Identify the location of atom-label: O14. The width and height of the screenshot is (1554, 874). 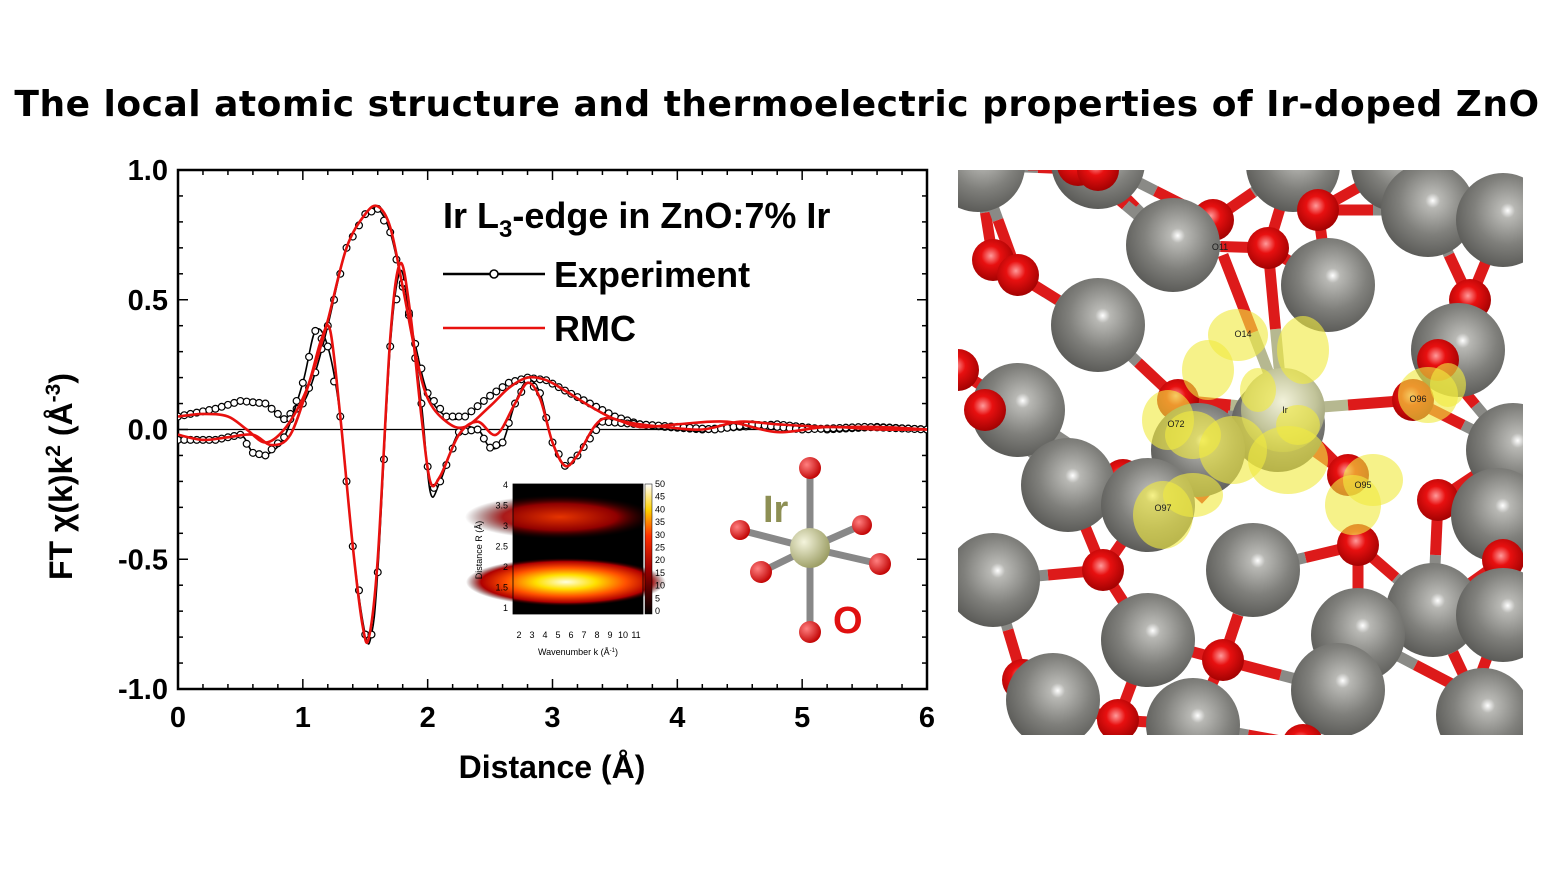
(1242, 334).